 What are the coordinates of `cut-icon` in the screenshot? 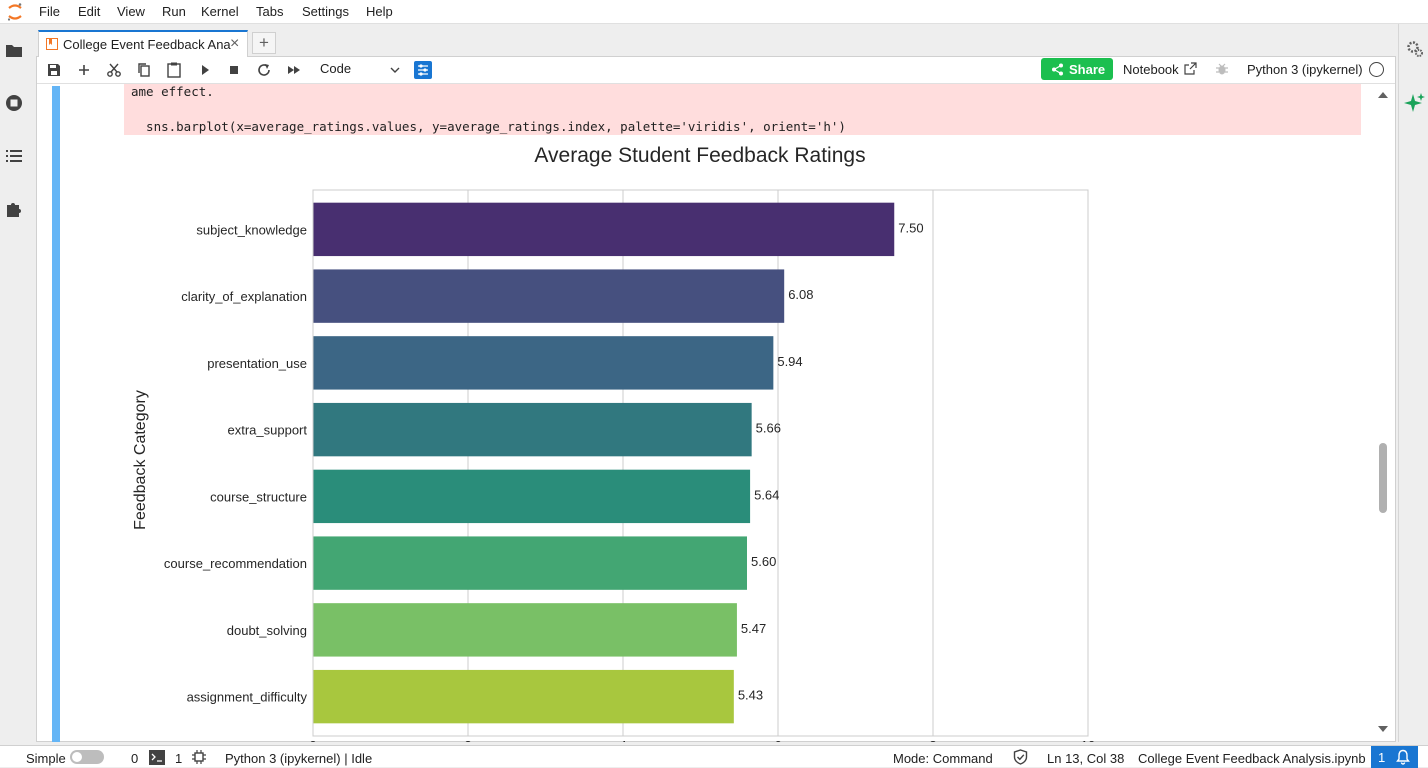 It's located at (114, 70).